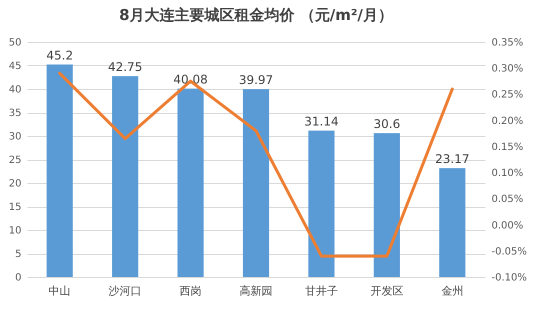 The image size is (539, 326). Describe the element at coordinates (190, 79) in the screenshot. I see `data-label: 40.08` at that location.